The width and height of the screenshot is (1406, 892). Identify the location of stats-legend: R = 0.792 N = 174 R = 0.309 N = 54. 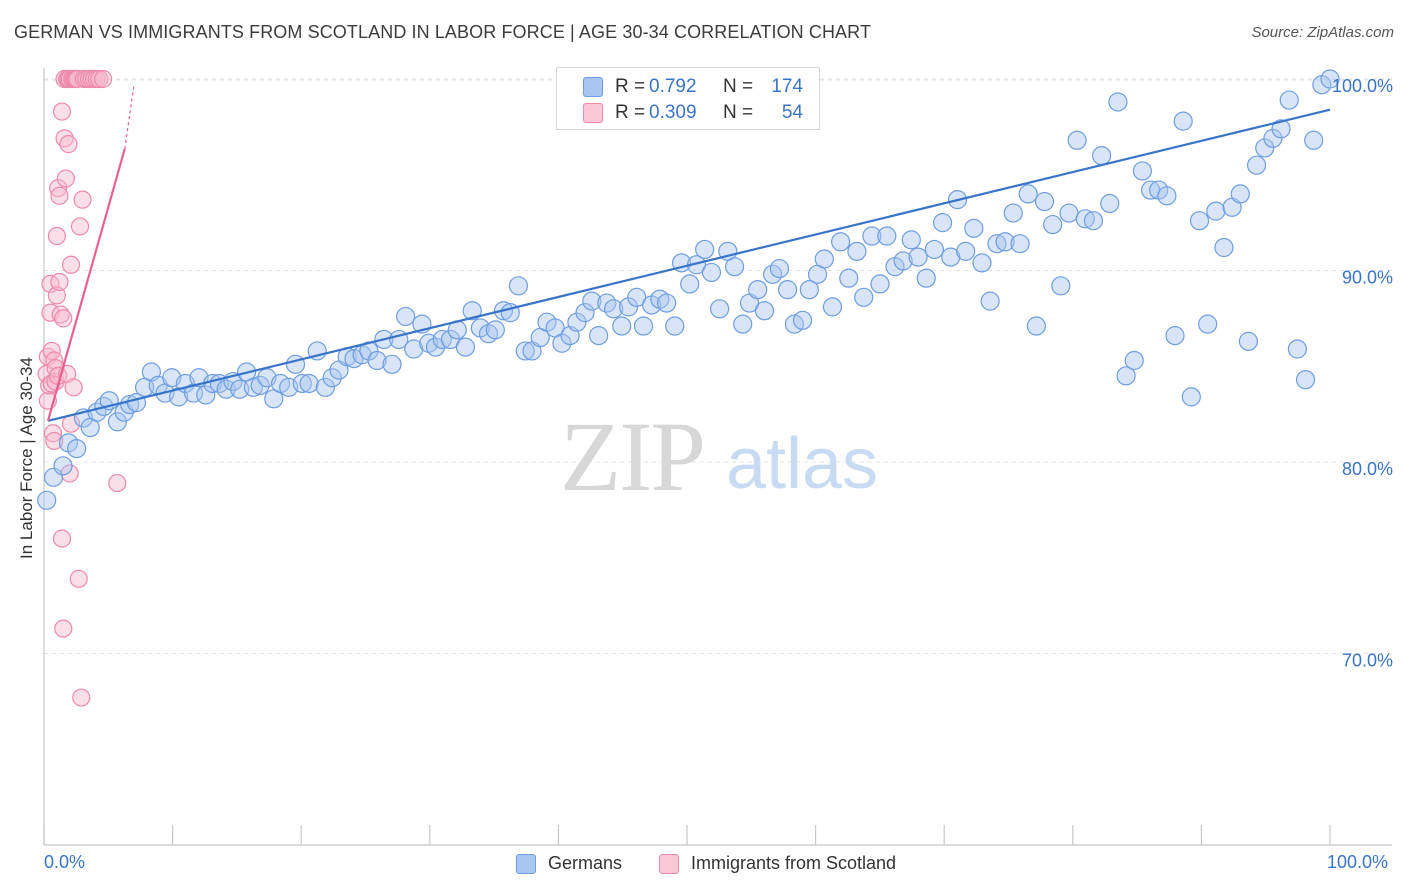
(688, 98).